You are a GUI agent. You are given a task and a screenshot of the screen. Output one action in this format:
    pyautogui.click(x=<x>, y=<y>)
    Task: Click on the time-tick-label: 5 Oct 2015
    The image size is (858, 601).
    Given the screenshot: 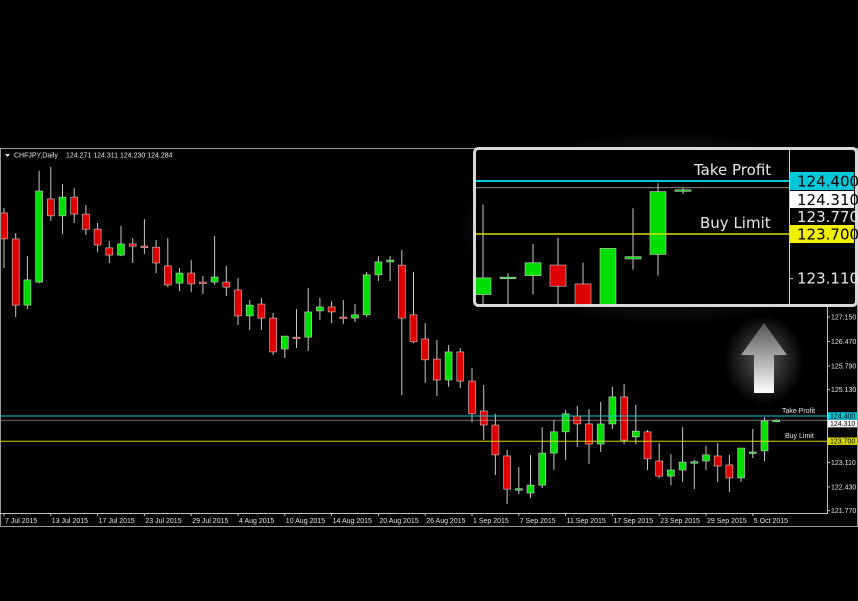 What is the action you would take?
    pyautogui.click(x=771, y=521)
    